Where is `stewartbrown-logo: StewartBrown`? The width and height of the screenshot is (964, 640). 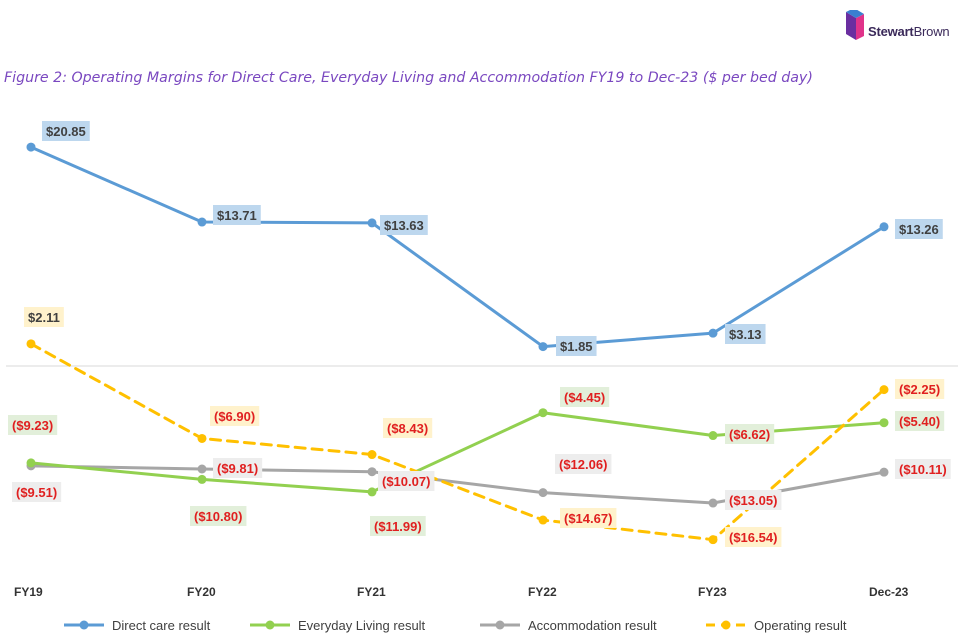
stewartbrown-logo: StewartBrown is located at coordinates (905, 28).